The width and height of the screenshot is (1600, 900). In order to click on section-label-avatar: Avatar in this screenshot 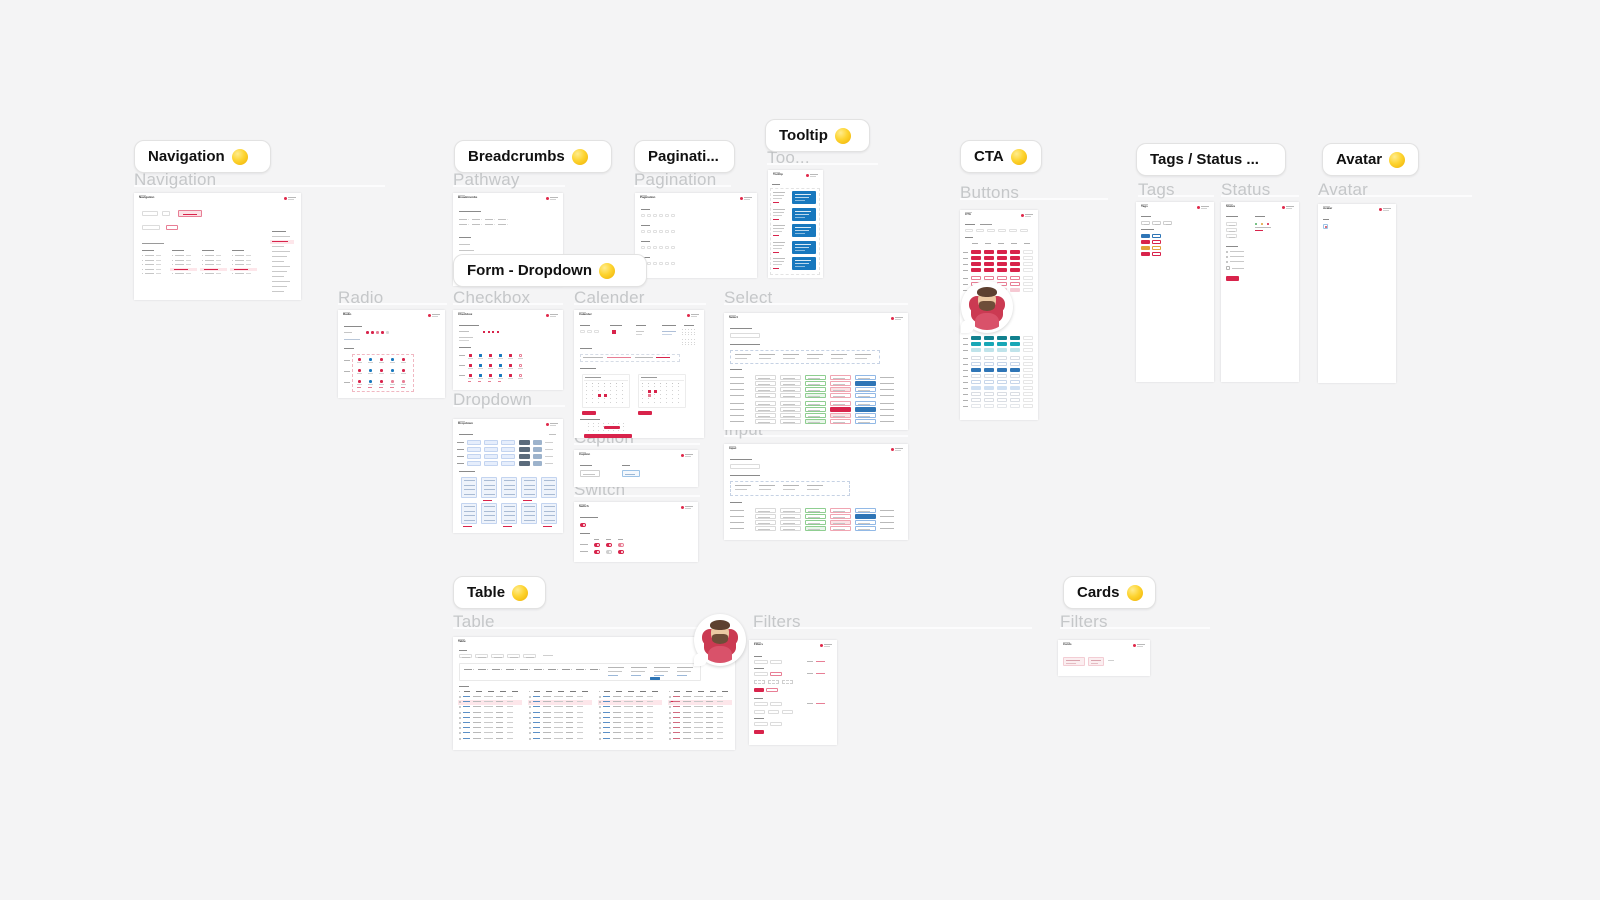, I will do `click(1343, 189)`.